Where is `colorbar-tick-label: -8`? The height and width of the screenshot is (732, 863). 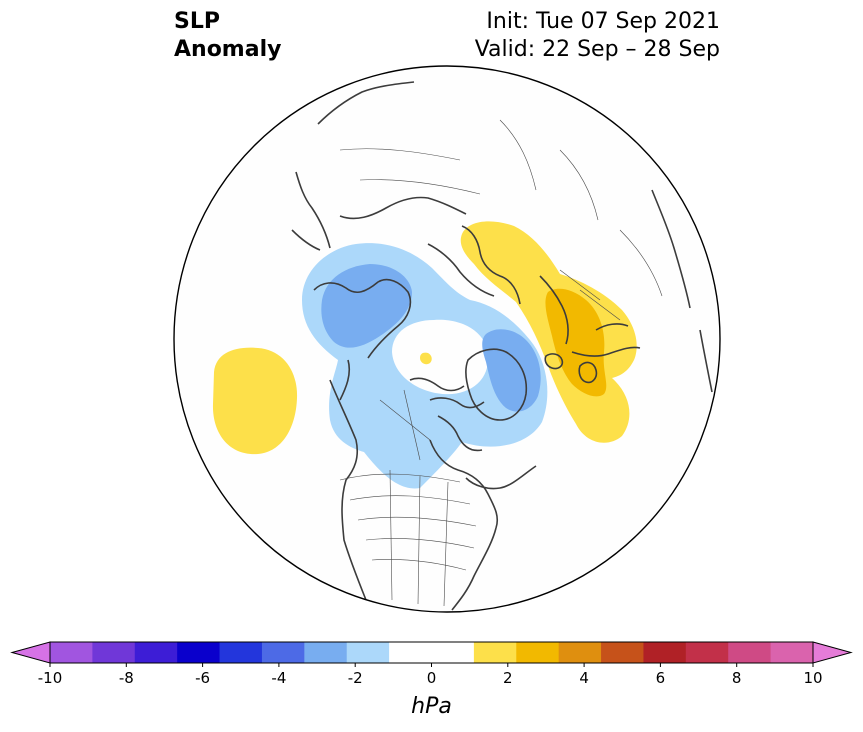
colorbar-tick-label: -8 is located at coordinates (126, 678).